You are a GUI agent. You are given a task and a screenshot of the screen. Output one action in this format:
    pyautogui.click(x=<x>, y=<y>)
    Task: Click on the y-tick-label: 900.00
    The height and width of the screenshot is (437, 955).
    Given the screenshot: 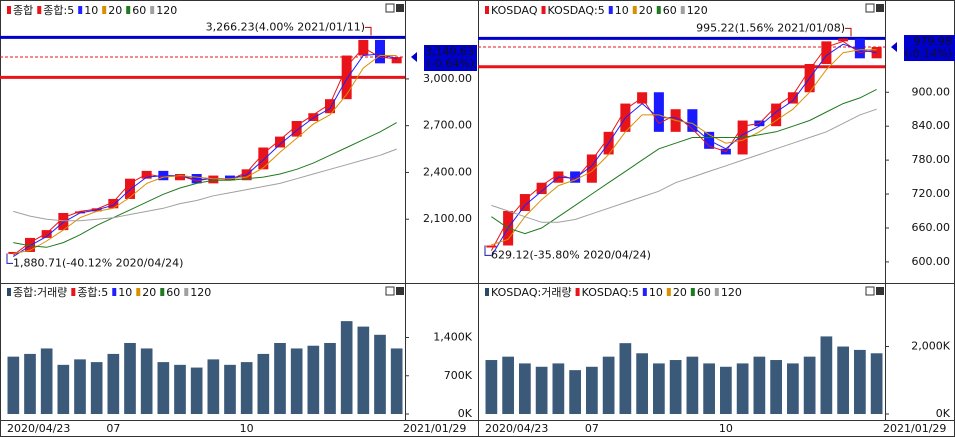 What is the action you would take?
    pyautogui.click(x=931, y=91)
    